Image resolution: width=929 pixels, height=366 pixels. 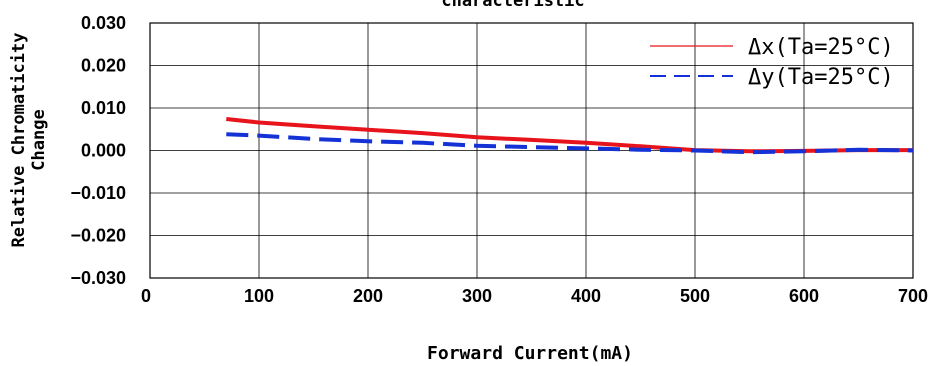 I want to click on y-tick-label: 0.000, so click(x=103, y=151).